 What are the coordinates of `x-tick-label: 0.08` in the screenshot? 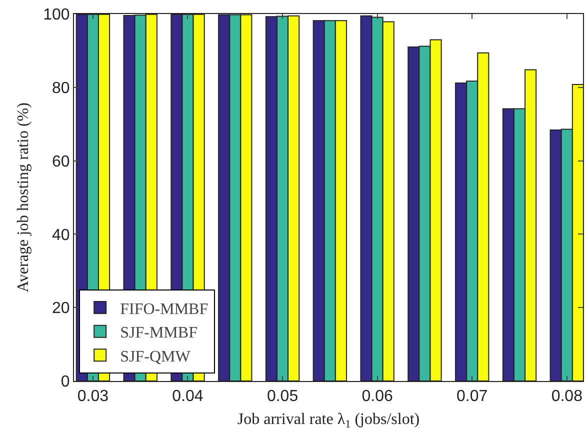 It's located at (567, 397).